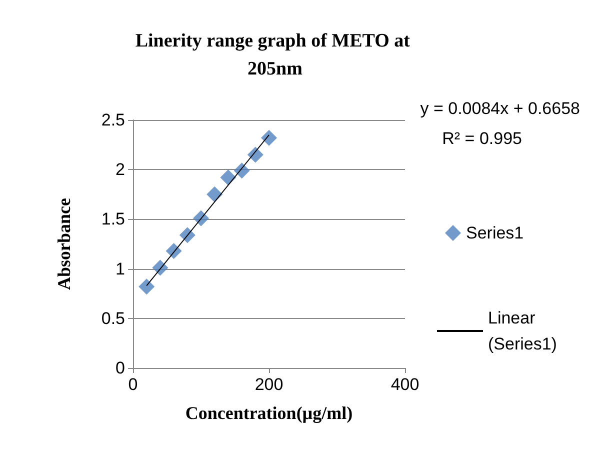  Describe the element at coordinates (64, 244) in the screenshot. I see `y-axis-title: Absorbance` at that location.